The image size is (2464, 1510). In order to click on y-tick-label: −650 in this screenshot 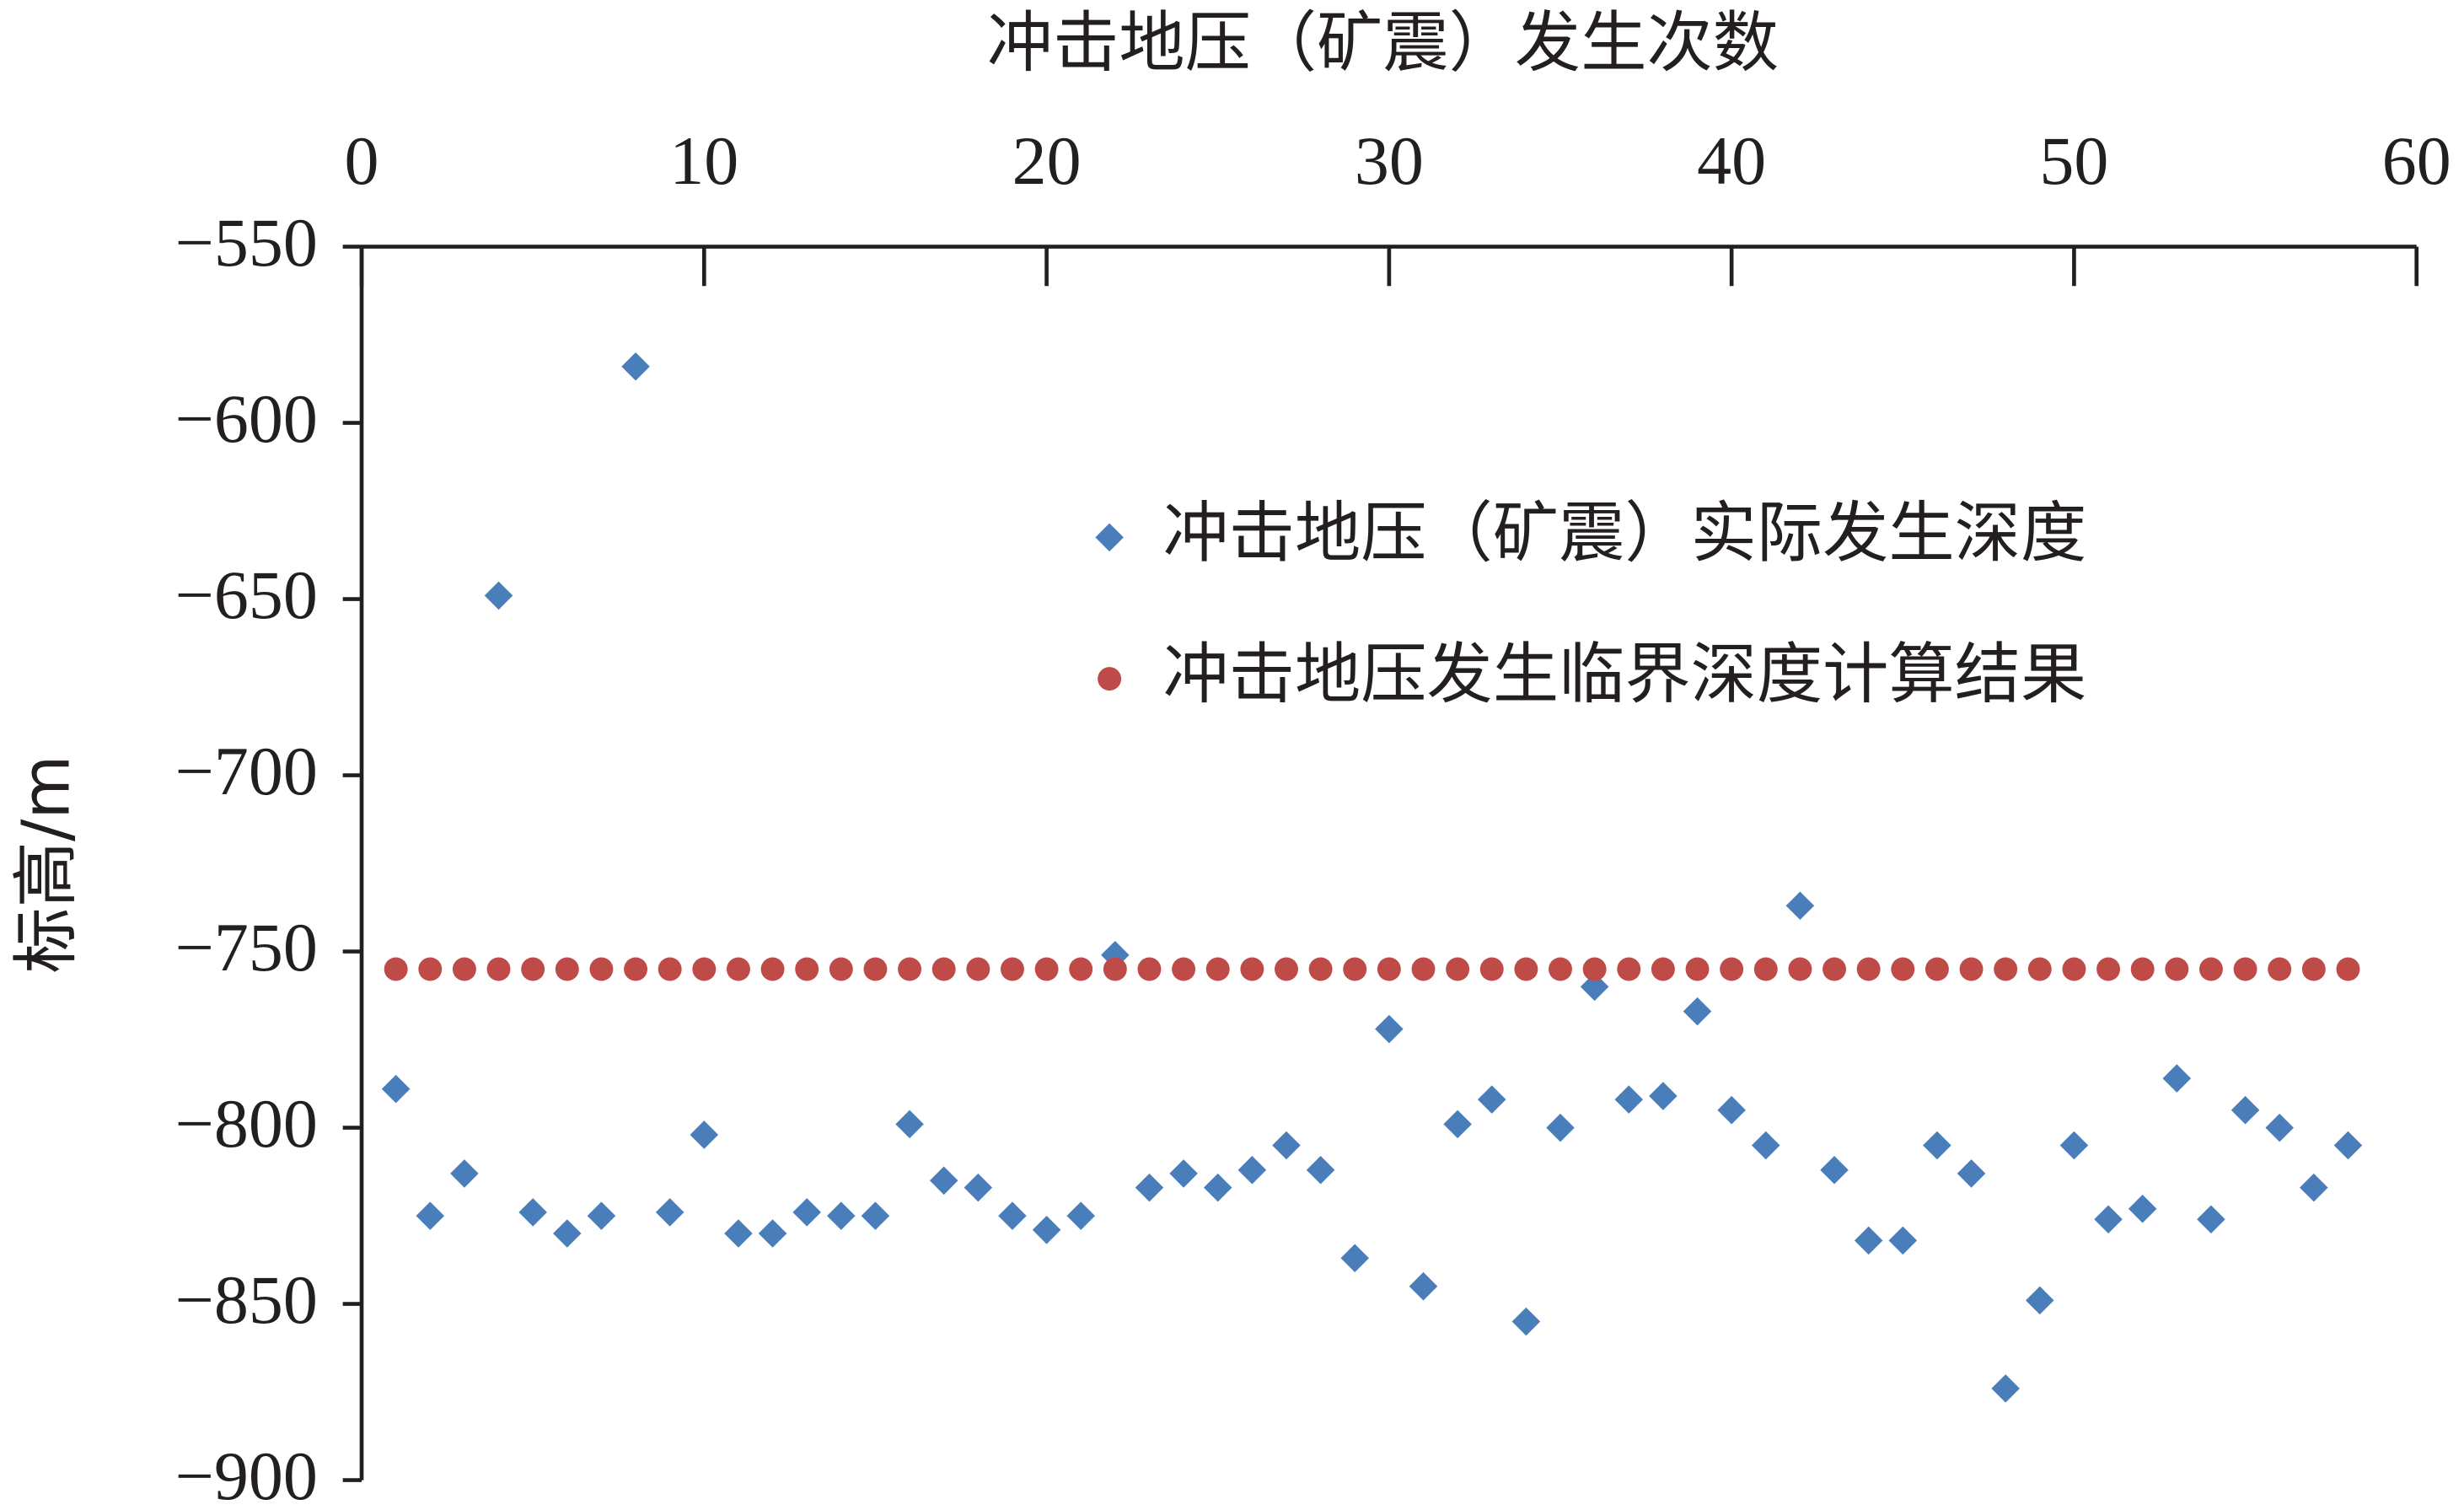, I will do `click(246, 594)`.